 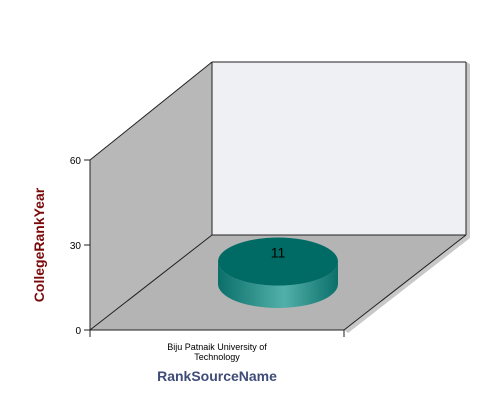 What do you see at coordinates (151, 111) in the screenshot?
I see `left-top-edge` at bounding box center [151, 111].